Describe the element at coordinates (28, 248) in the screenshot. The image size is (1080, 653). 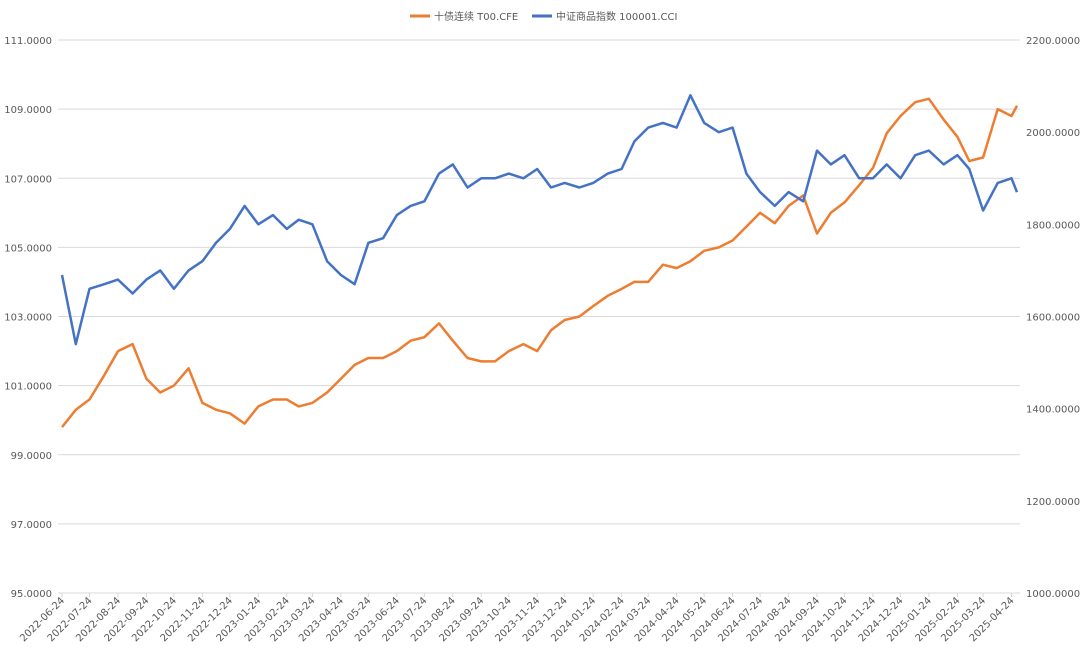
I see `y-tick-label: 105.0000` at that location.